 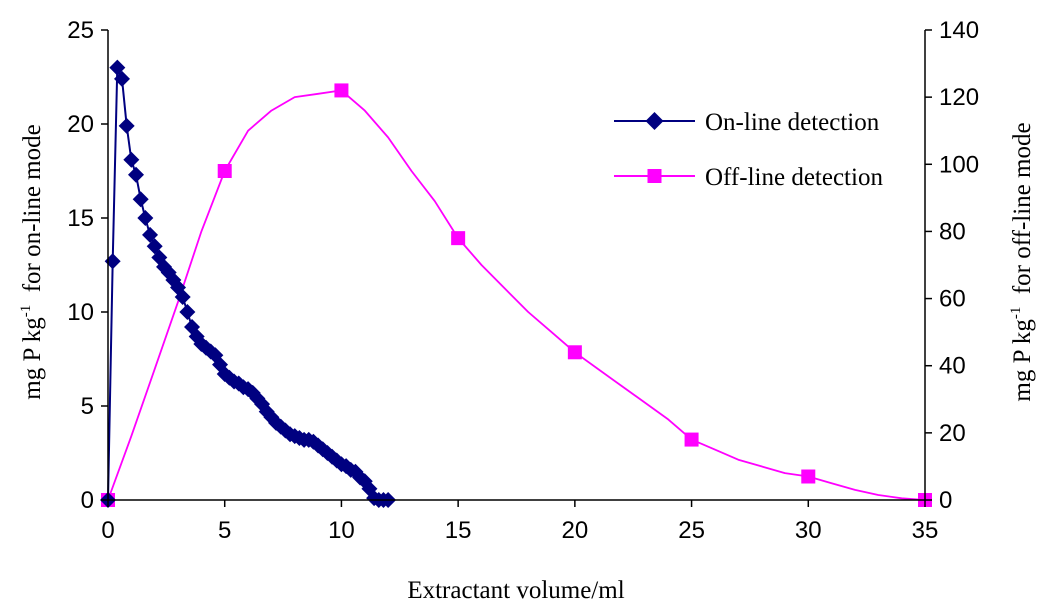 What do you see at coordinates (575, 530) in the screenshot?
I see `x-tick-label: 20` at bounding box center [575, 530].